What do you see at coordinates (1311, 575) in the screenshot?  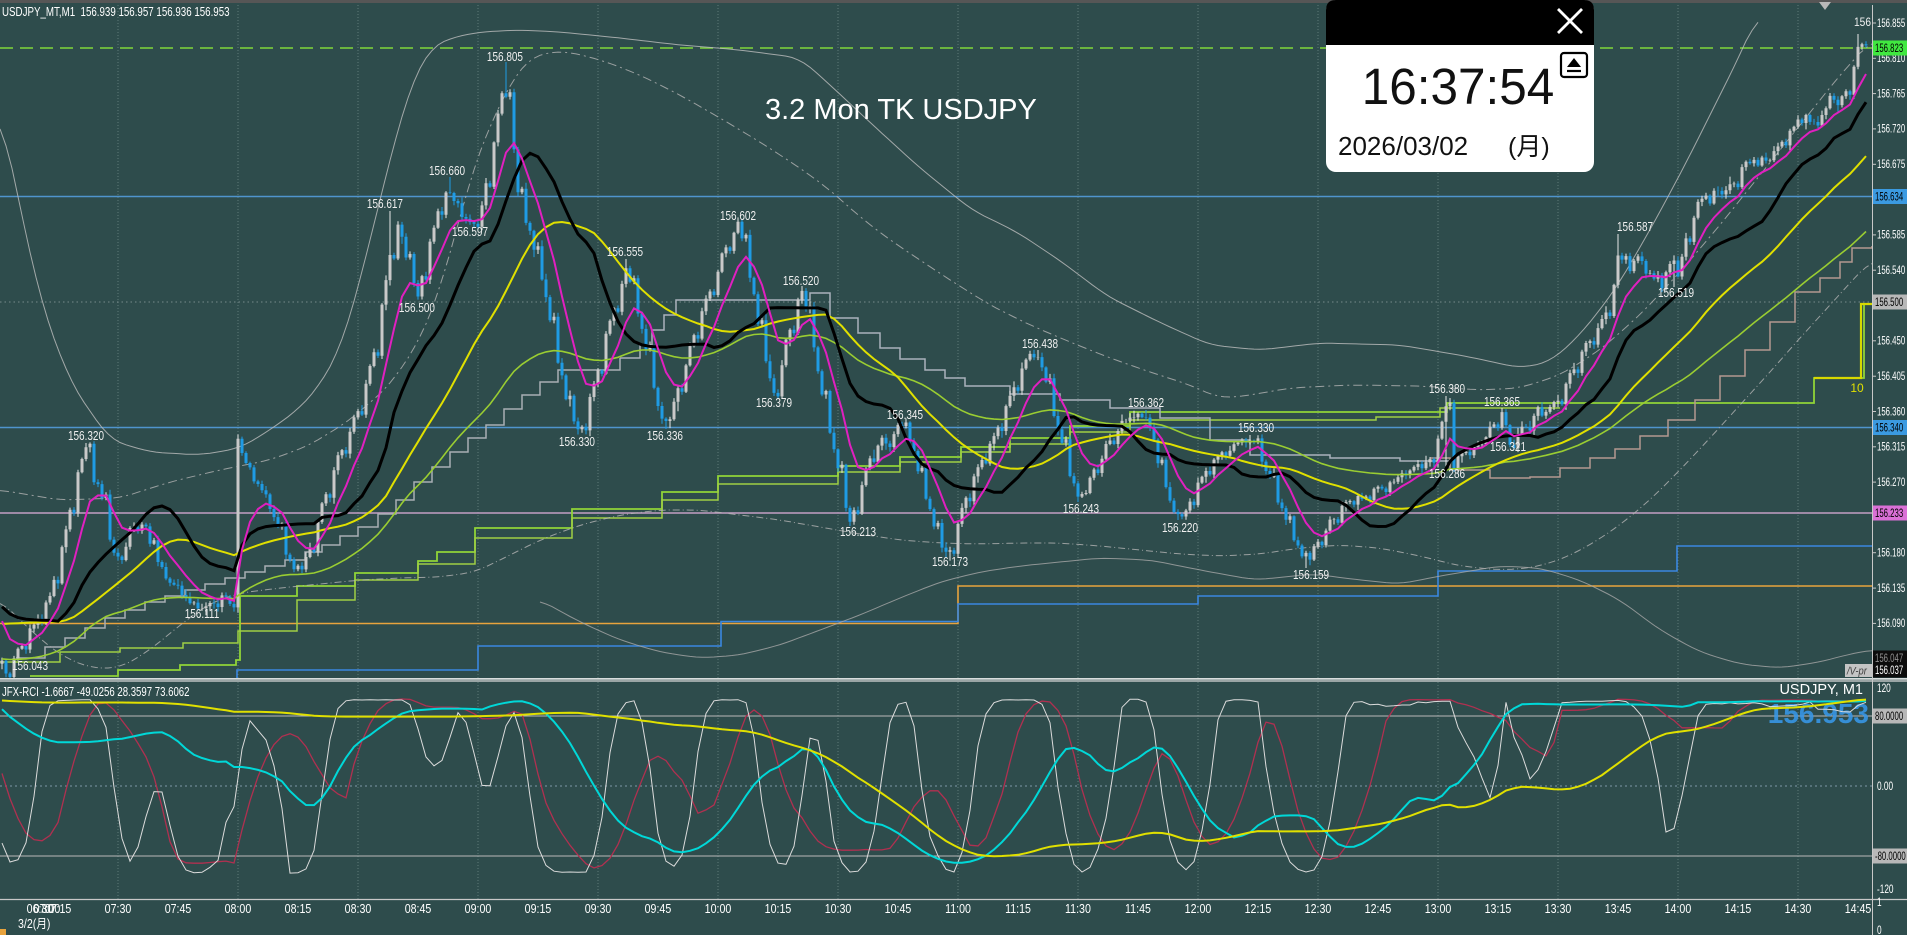 I see `svg-text: 156.159` at bounding box center [1311, 575].